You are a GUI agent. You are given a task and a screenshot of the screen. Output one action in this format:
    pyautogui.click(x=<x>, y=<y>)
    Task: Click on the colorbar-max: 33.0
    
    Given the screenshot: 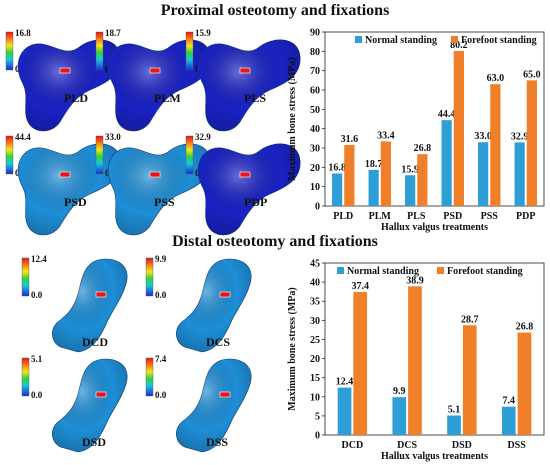 What is the action you would take?
    pyautogui.click(x=113, y=137)
    